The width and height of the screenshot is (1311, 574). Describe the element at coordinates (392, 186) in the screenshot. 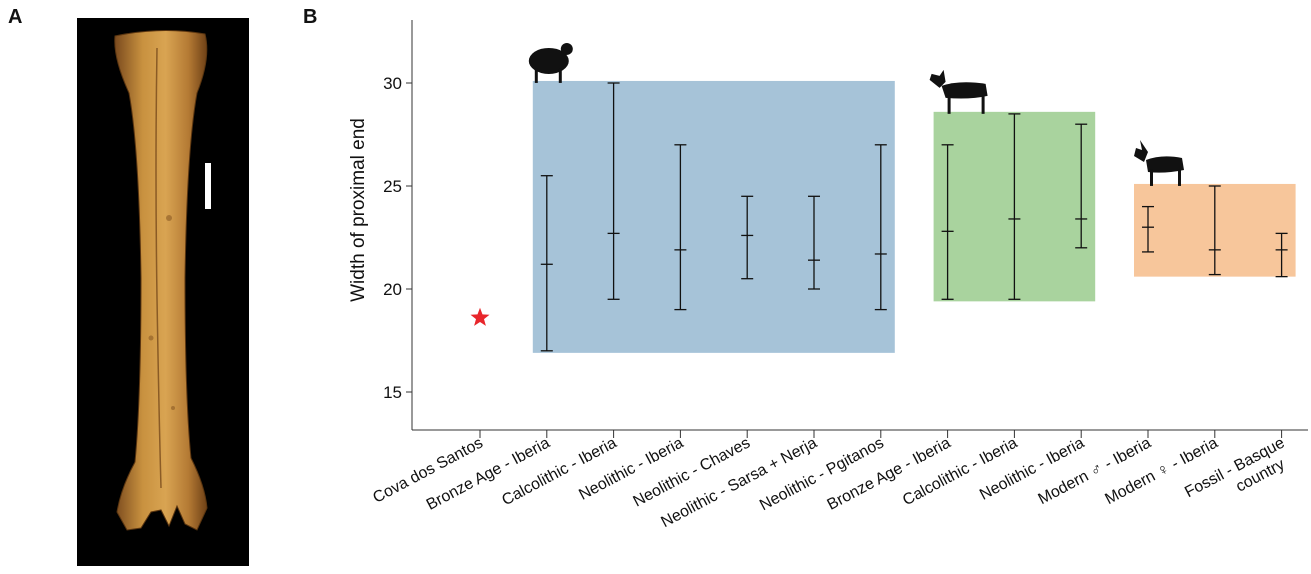

I see `y-tick-label: 25` at that location.